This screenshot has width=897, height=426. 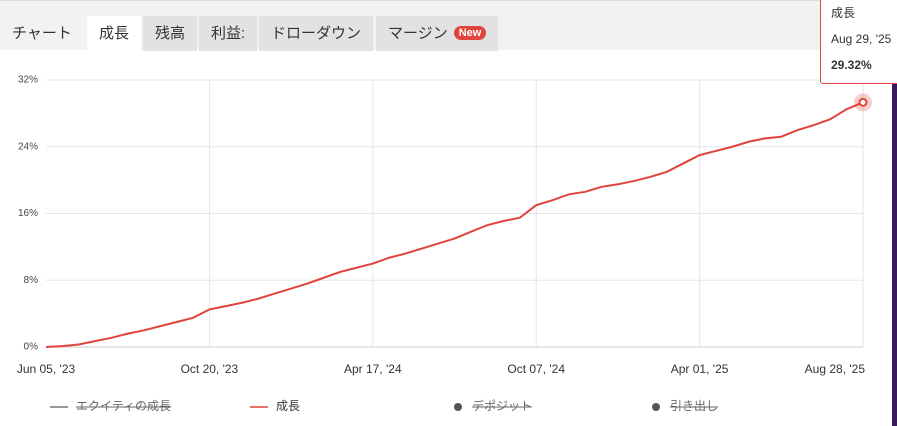 I want to click on tab: ドローダウン, so click(x=316, y=33).